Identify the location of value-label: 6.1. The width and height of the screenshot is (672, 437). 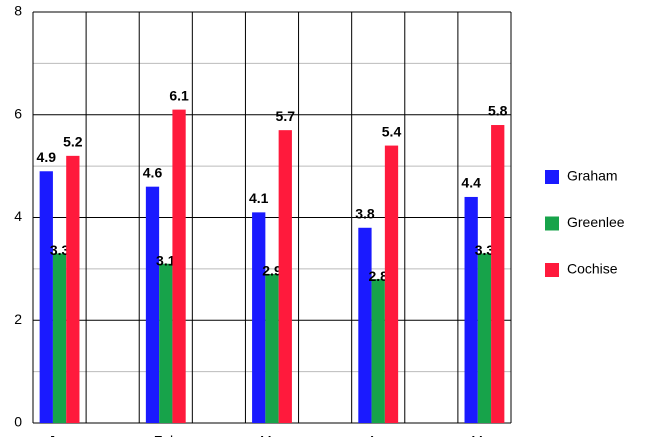
(179, 95).